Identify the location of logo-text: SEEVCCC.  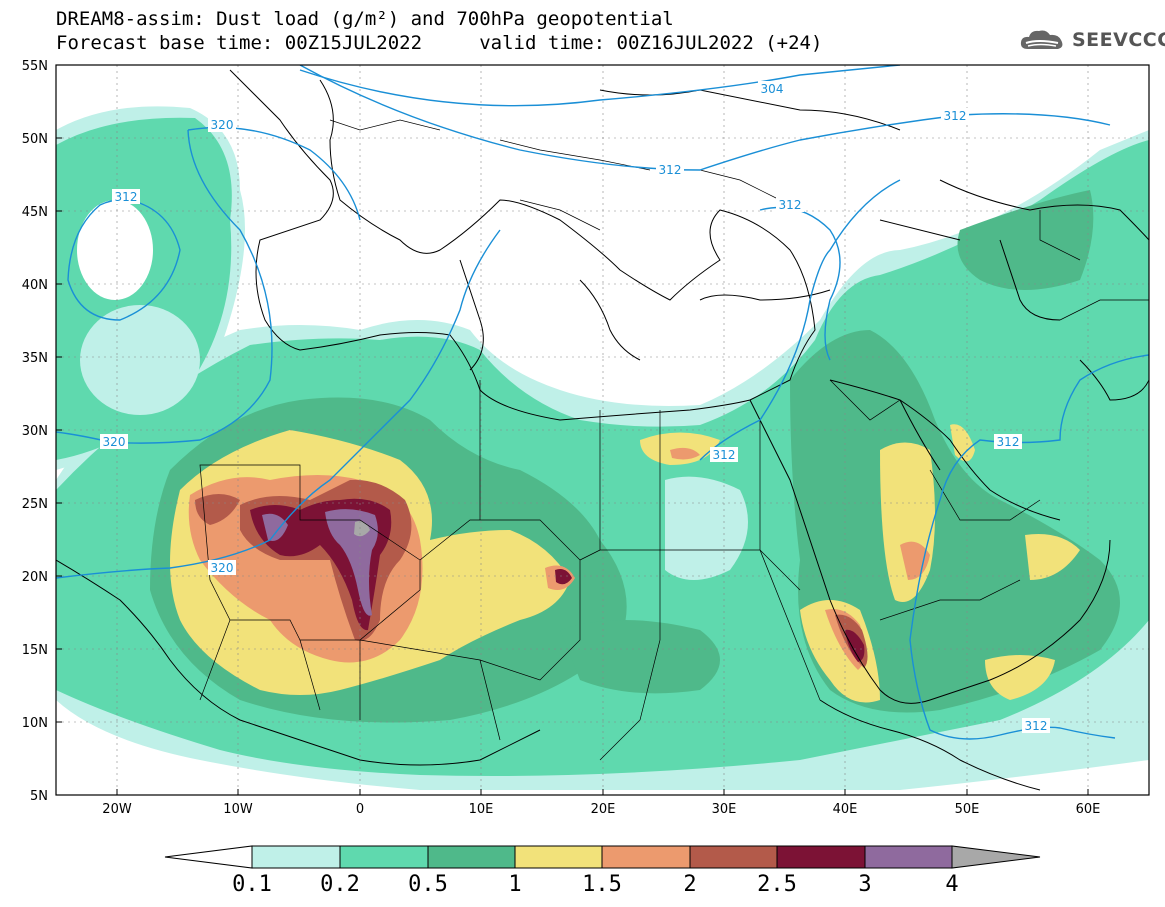
(1118, 40).